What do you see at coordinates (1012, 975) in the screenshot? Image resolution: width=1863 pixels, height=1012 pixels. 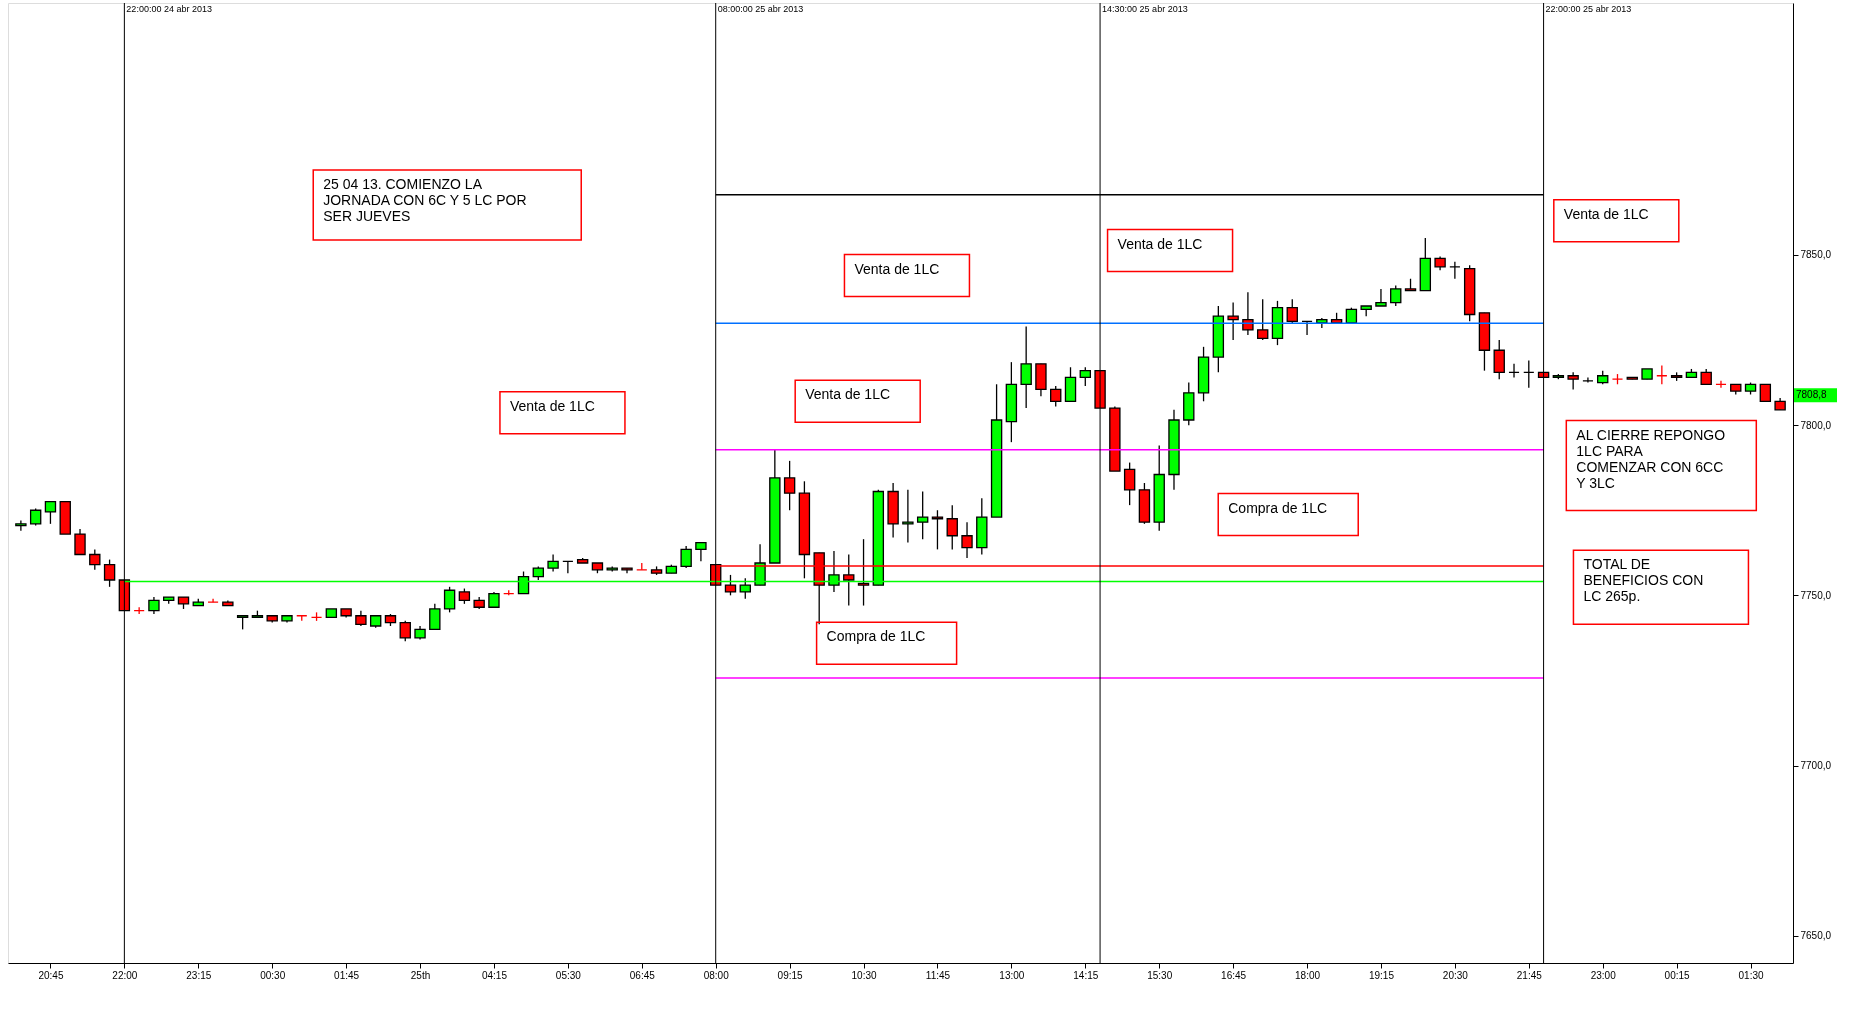 I see `x-tick-label: 13:00` at bounding box center [1012, 975].